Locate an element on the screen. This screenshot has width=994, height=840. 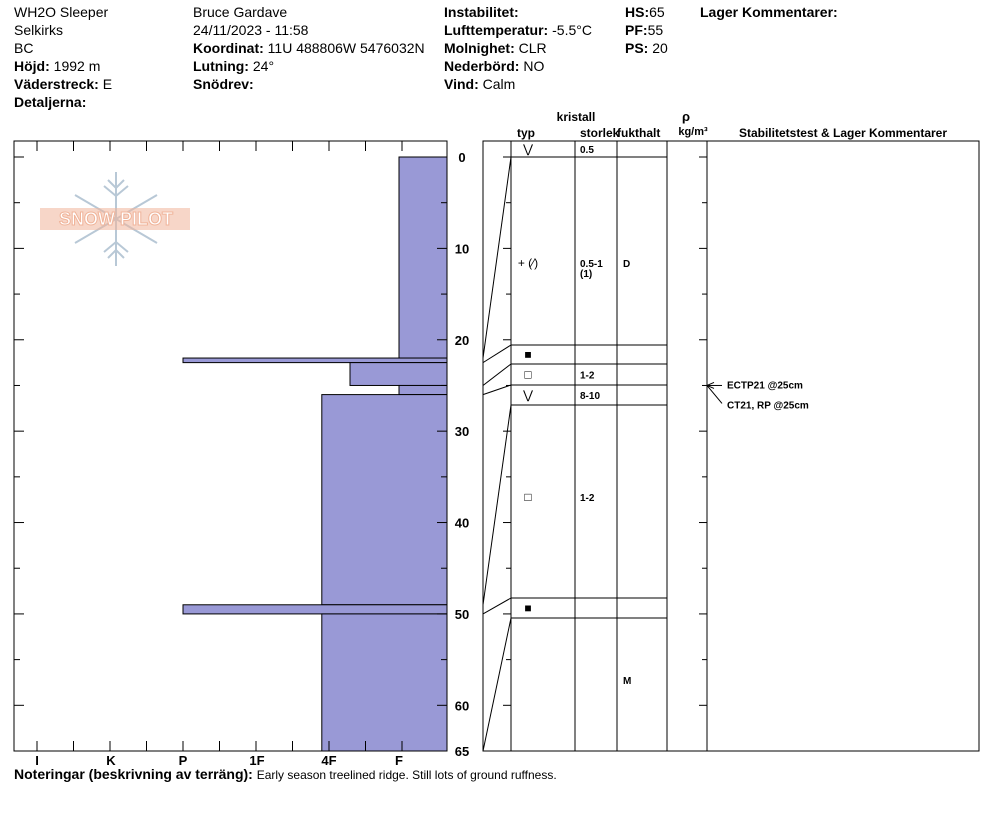
airtemp-label: Lufttemperatur: is located at coordinates (496, 30).